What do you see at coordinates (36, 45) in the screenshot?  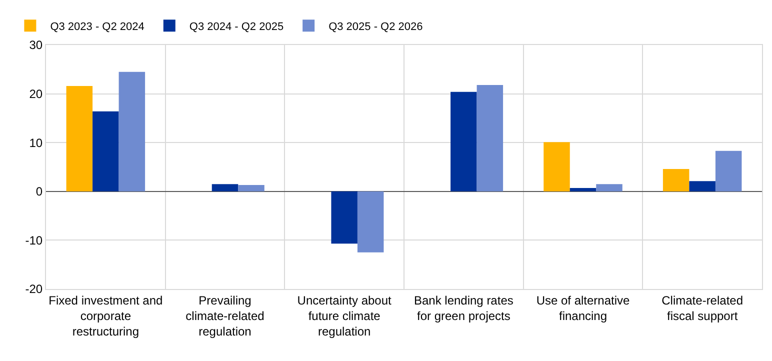 I see `y-tick-label: 30` at bounding box center [36, 45].